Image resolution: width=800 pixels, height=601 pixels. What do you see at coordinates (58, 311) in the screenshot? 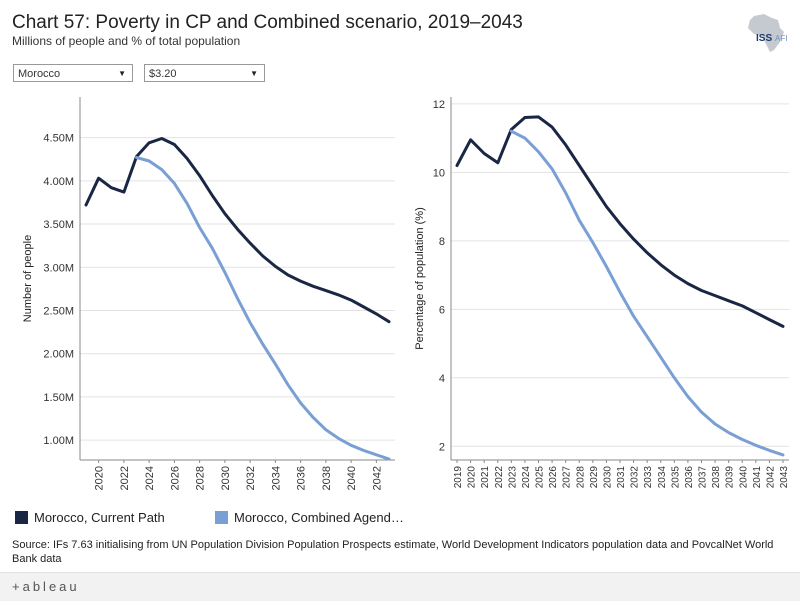
I see `y-tick-label: 2.50M` at bounding box center [58, 311].